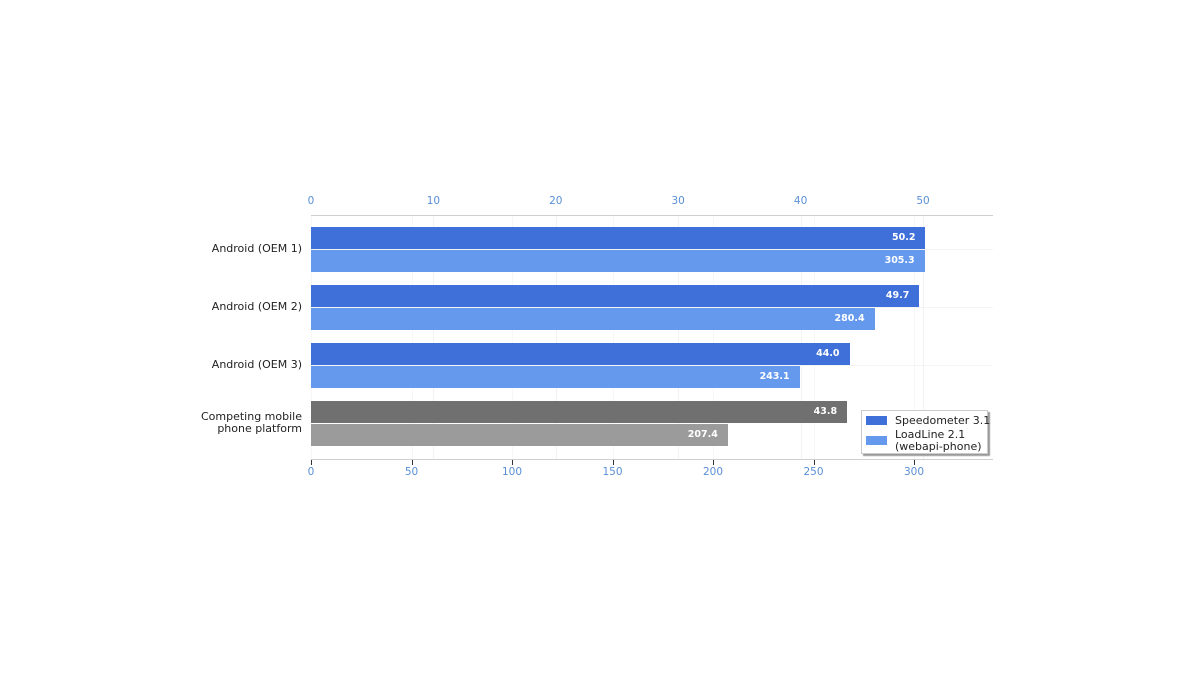 The image size is (1200, 675). Describe the element at coordinates (556, 201) in the screenshot. I see `top-axis-tick-label: 20` at that location.